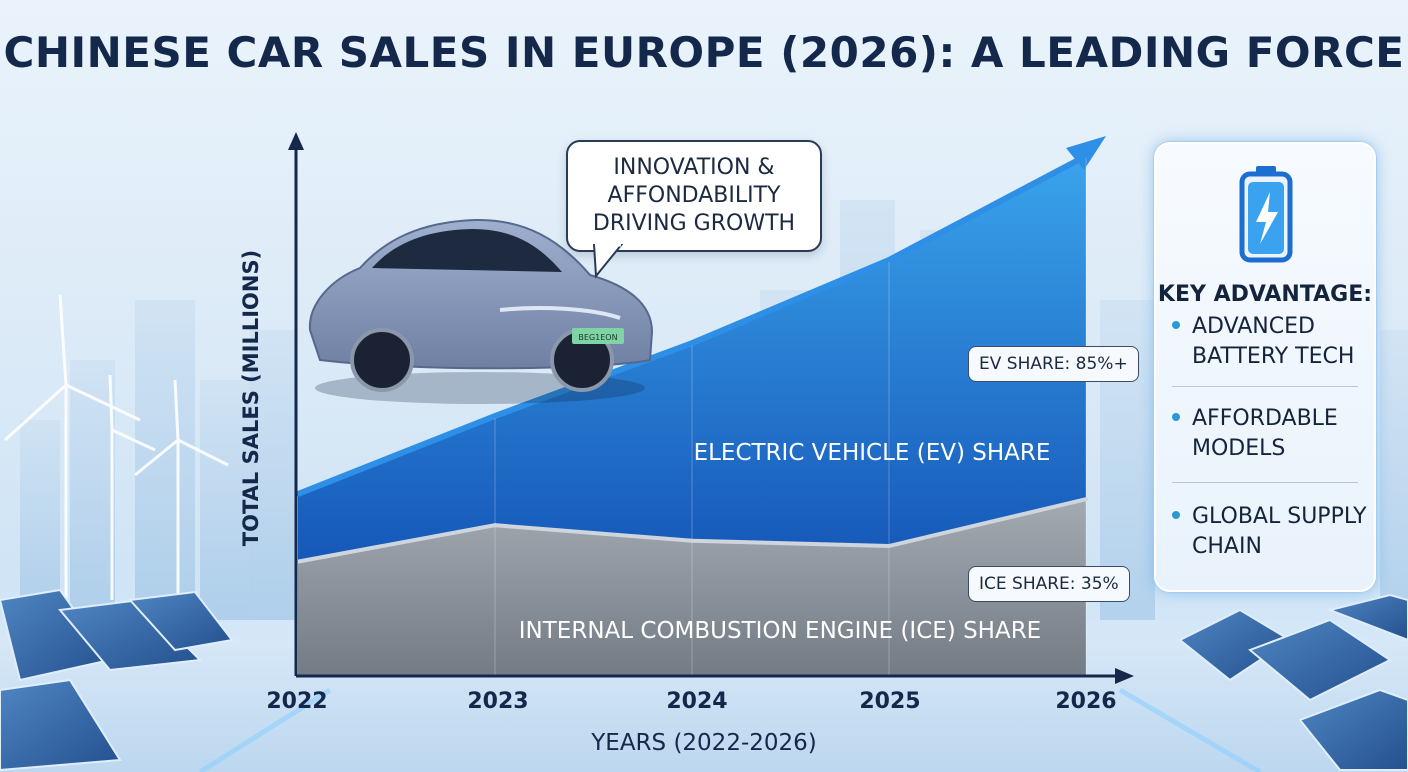 The image size is (1408, 772). Describe the element at coordinates (696, 701) in the screenshot. I see `x-tick-label: 2024` at that location.